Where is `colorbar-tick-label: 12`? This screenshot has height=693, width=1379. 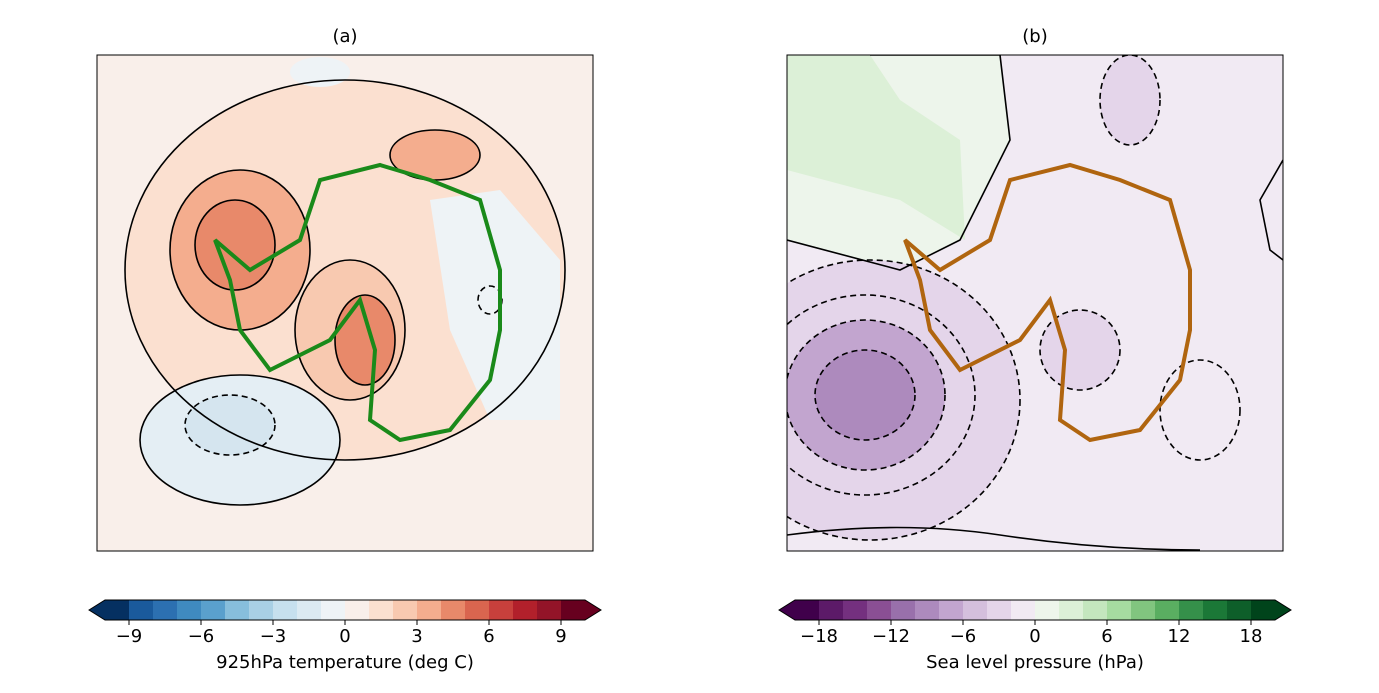 colorbar-tick-label: 12 is located at coordinates (1179, 636).